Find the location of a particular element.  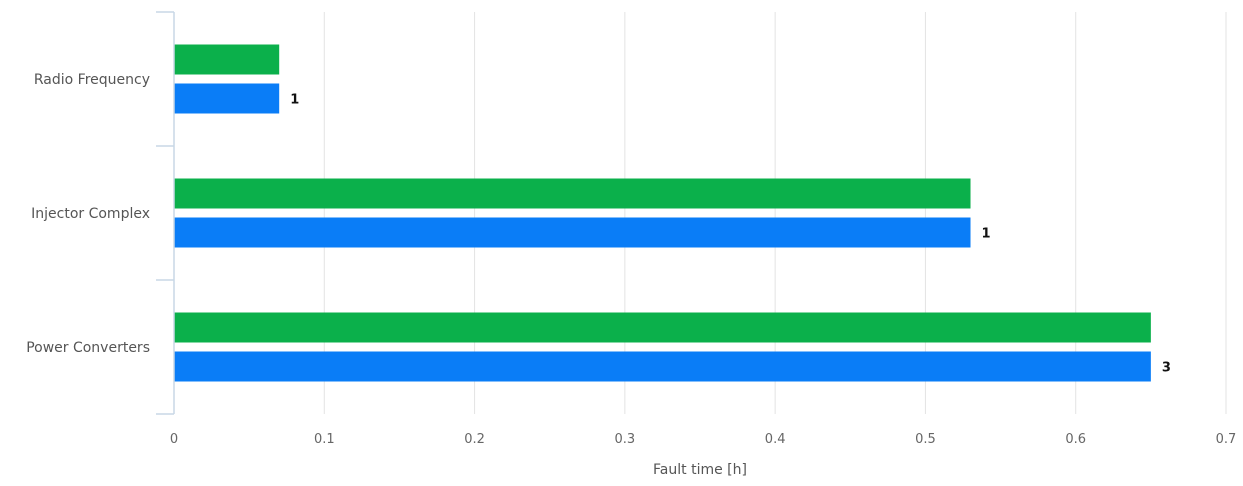

x-tick-label: 0.6 is located at coordinates (1075, 439).